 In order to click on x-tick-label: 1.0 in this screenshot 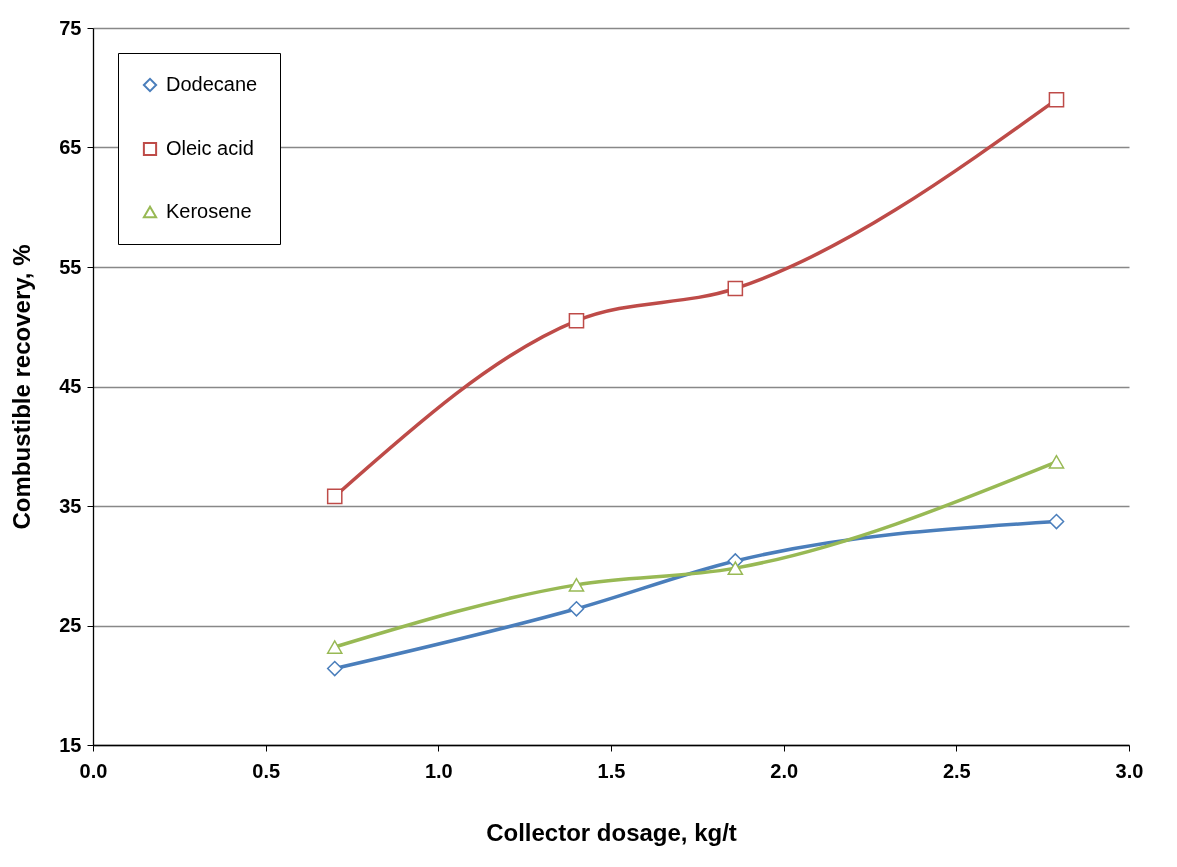, I will do `click(438, 770)`.